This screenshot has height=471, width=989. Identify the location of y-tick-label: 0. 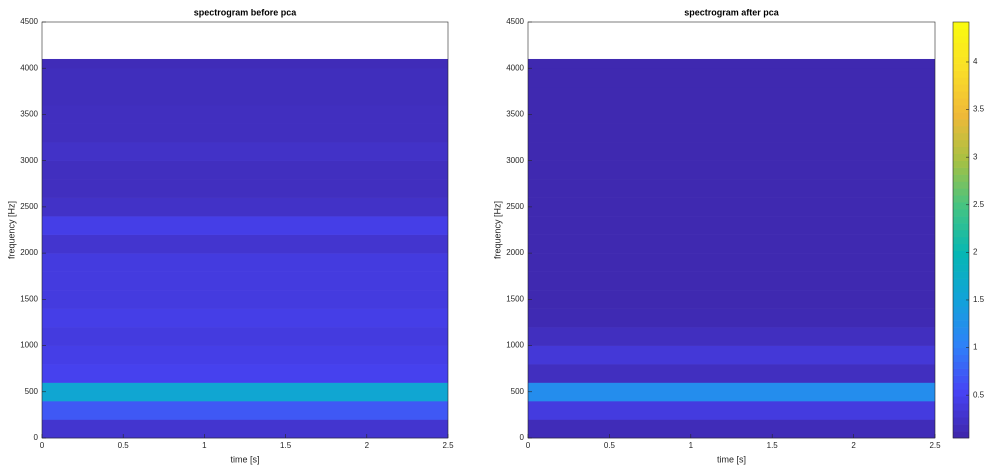
(522, 437).